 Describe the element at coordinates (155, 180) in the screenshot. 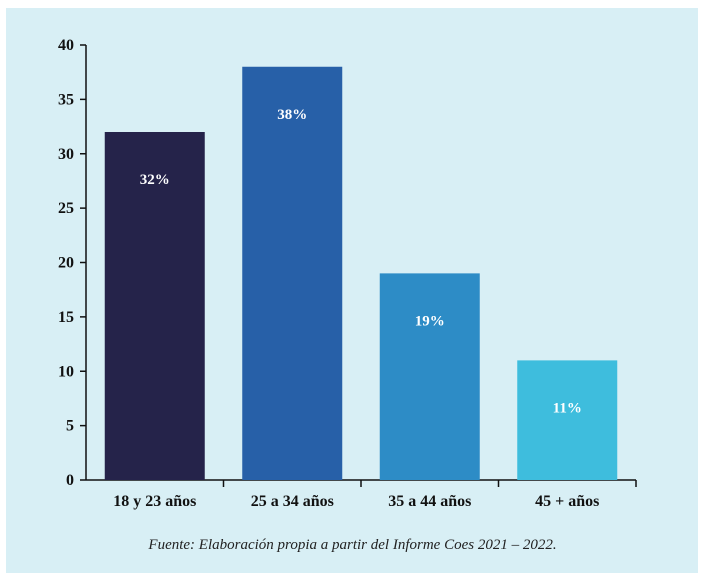

I see `data-label: 32%` at that location.